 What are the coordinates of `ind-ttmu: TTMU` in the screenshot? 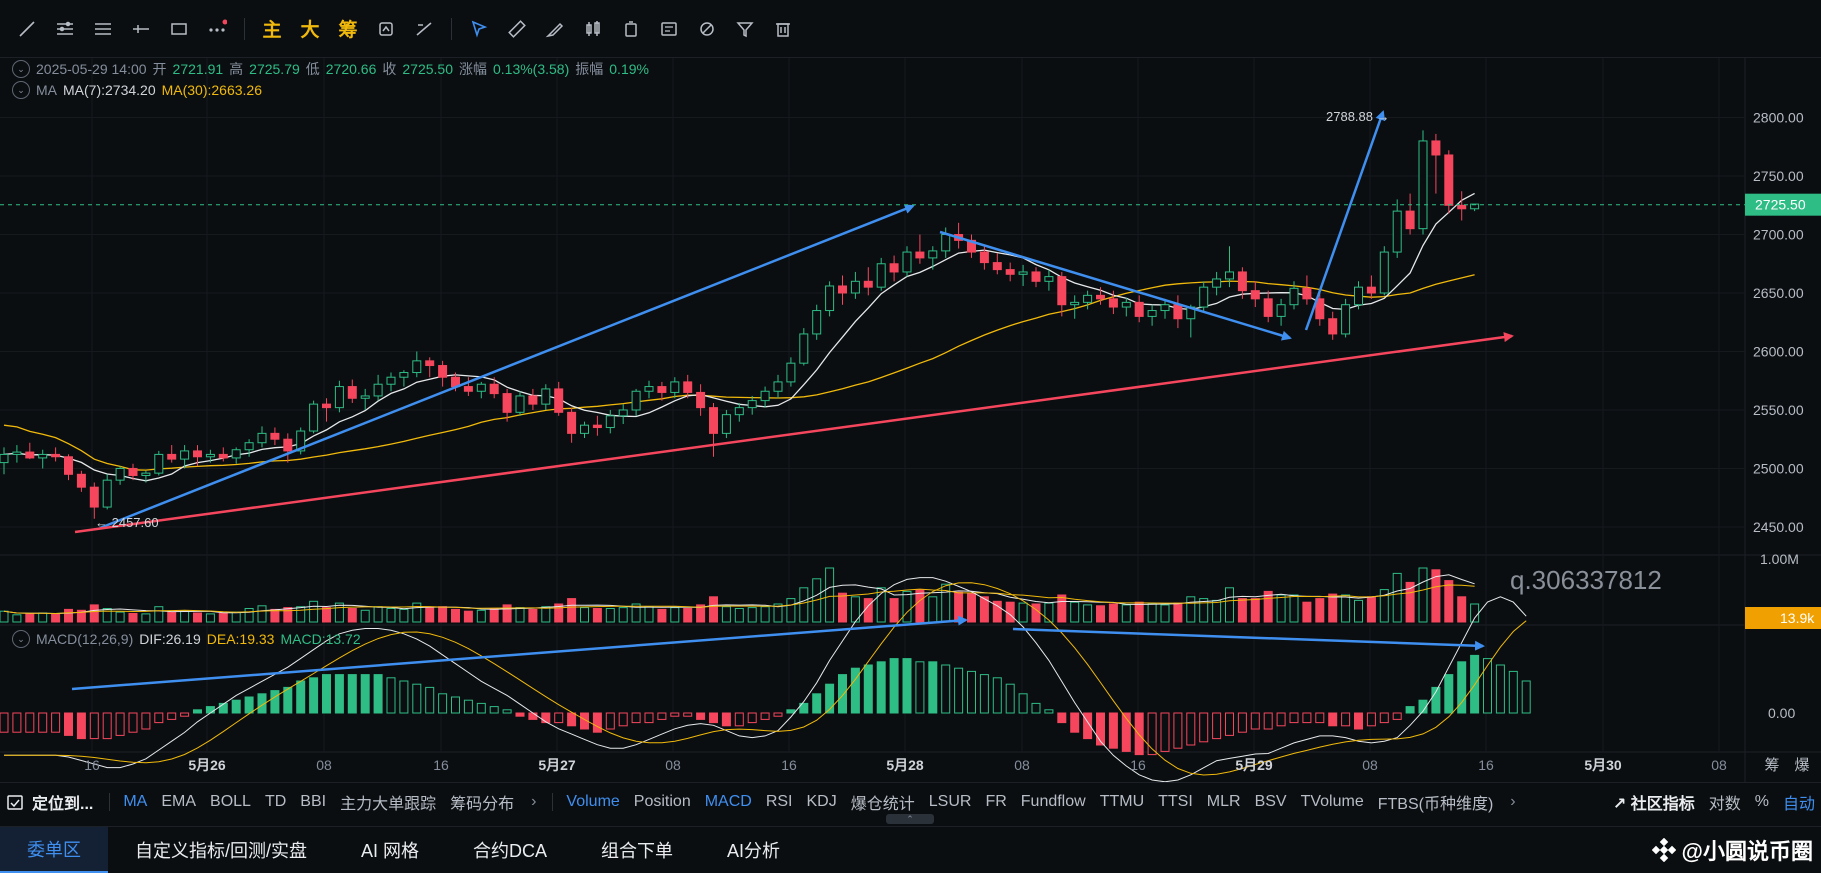 It's located at (1122, 801).